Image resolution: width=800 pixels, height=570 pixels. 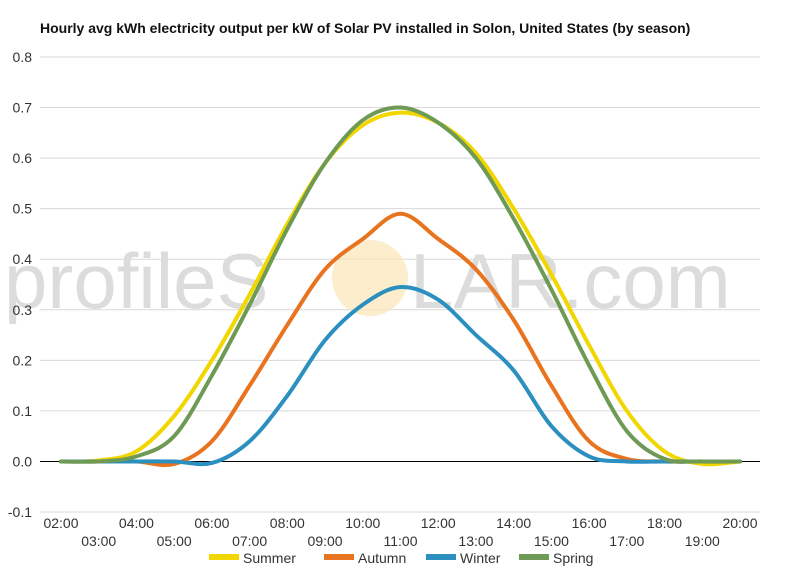 I want to click on watermark-text-left: profileS, so click(x=136, y=281).